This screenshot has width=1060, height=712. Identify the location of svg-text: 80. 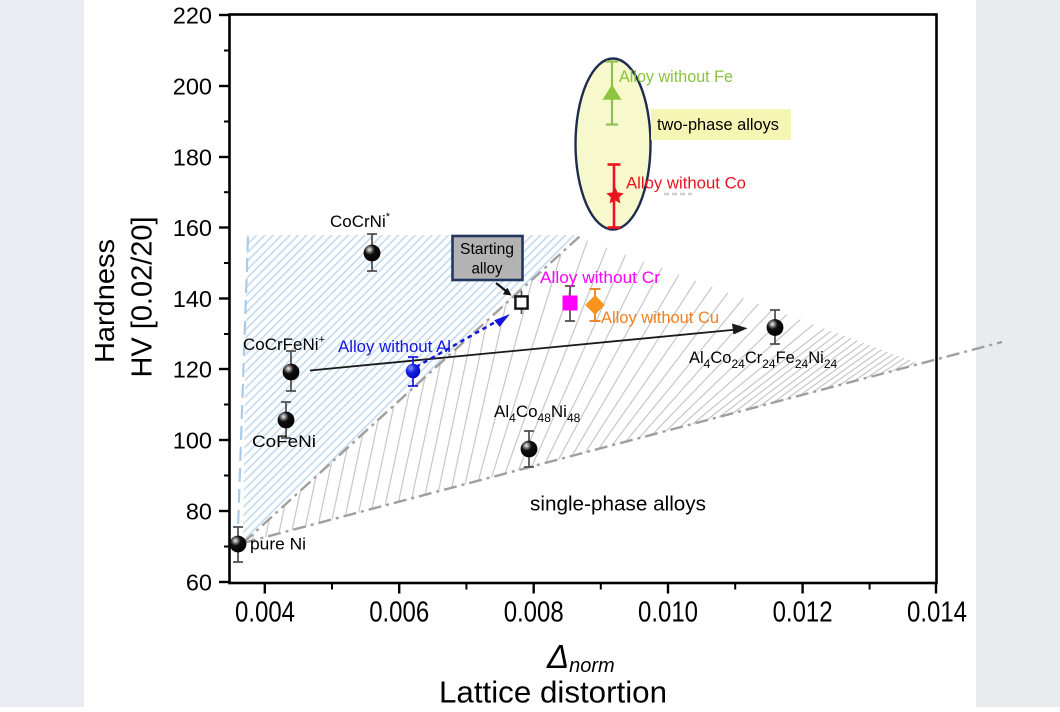
(199, 511).